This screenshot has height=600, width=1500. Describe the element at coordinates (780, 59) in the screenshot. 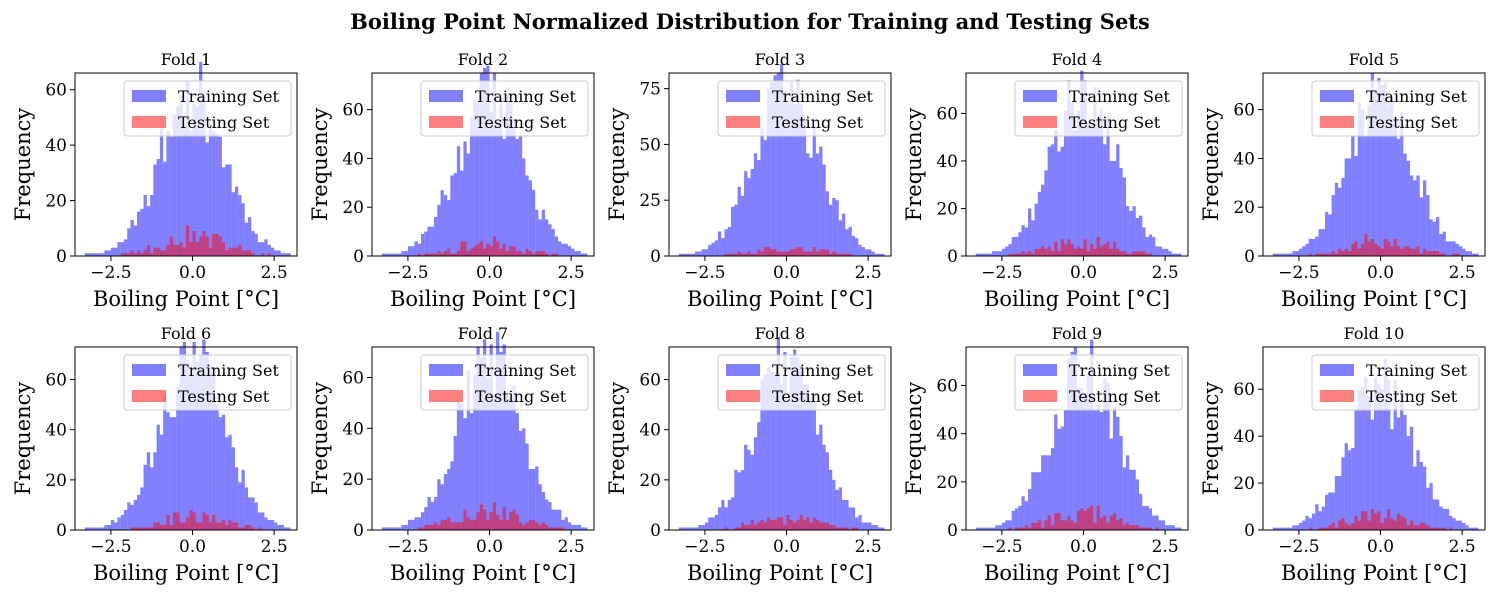

I see `subplot-title: Fold 3` at that location.